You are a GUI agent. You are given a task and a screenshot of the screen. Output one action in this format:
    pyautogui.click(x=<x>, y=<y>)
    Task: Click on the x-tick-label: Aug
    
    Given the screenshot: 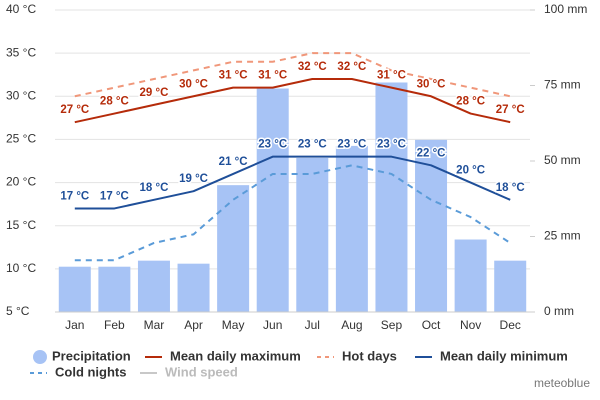 What is the action you would take?
    pyautogui.click(x=351, y=325)
    